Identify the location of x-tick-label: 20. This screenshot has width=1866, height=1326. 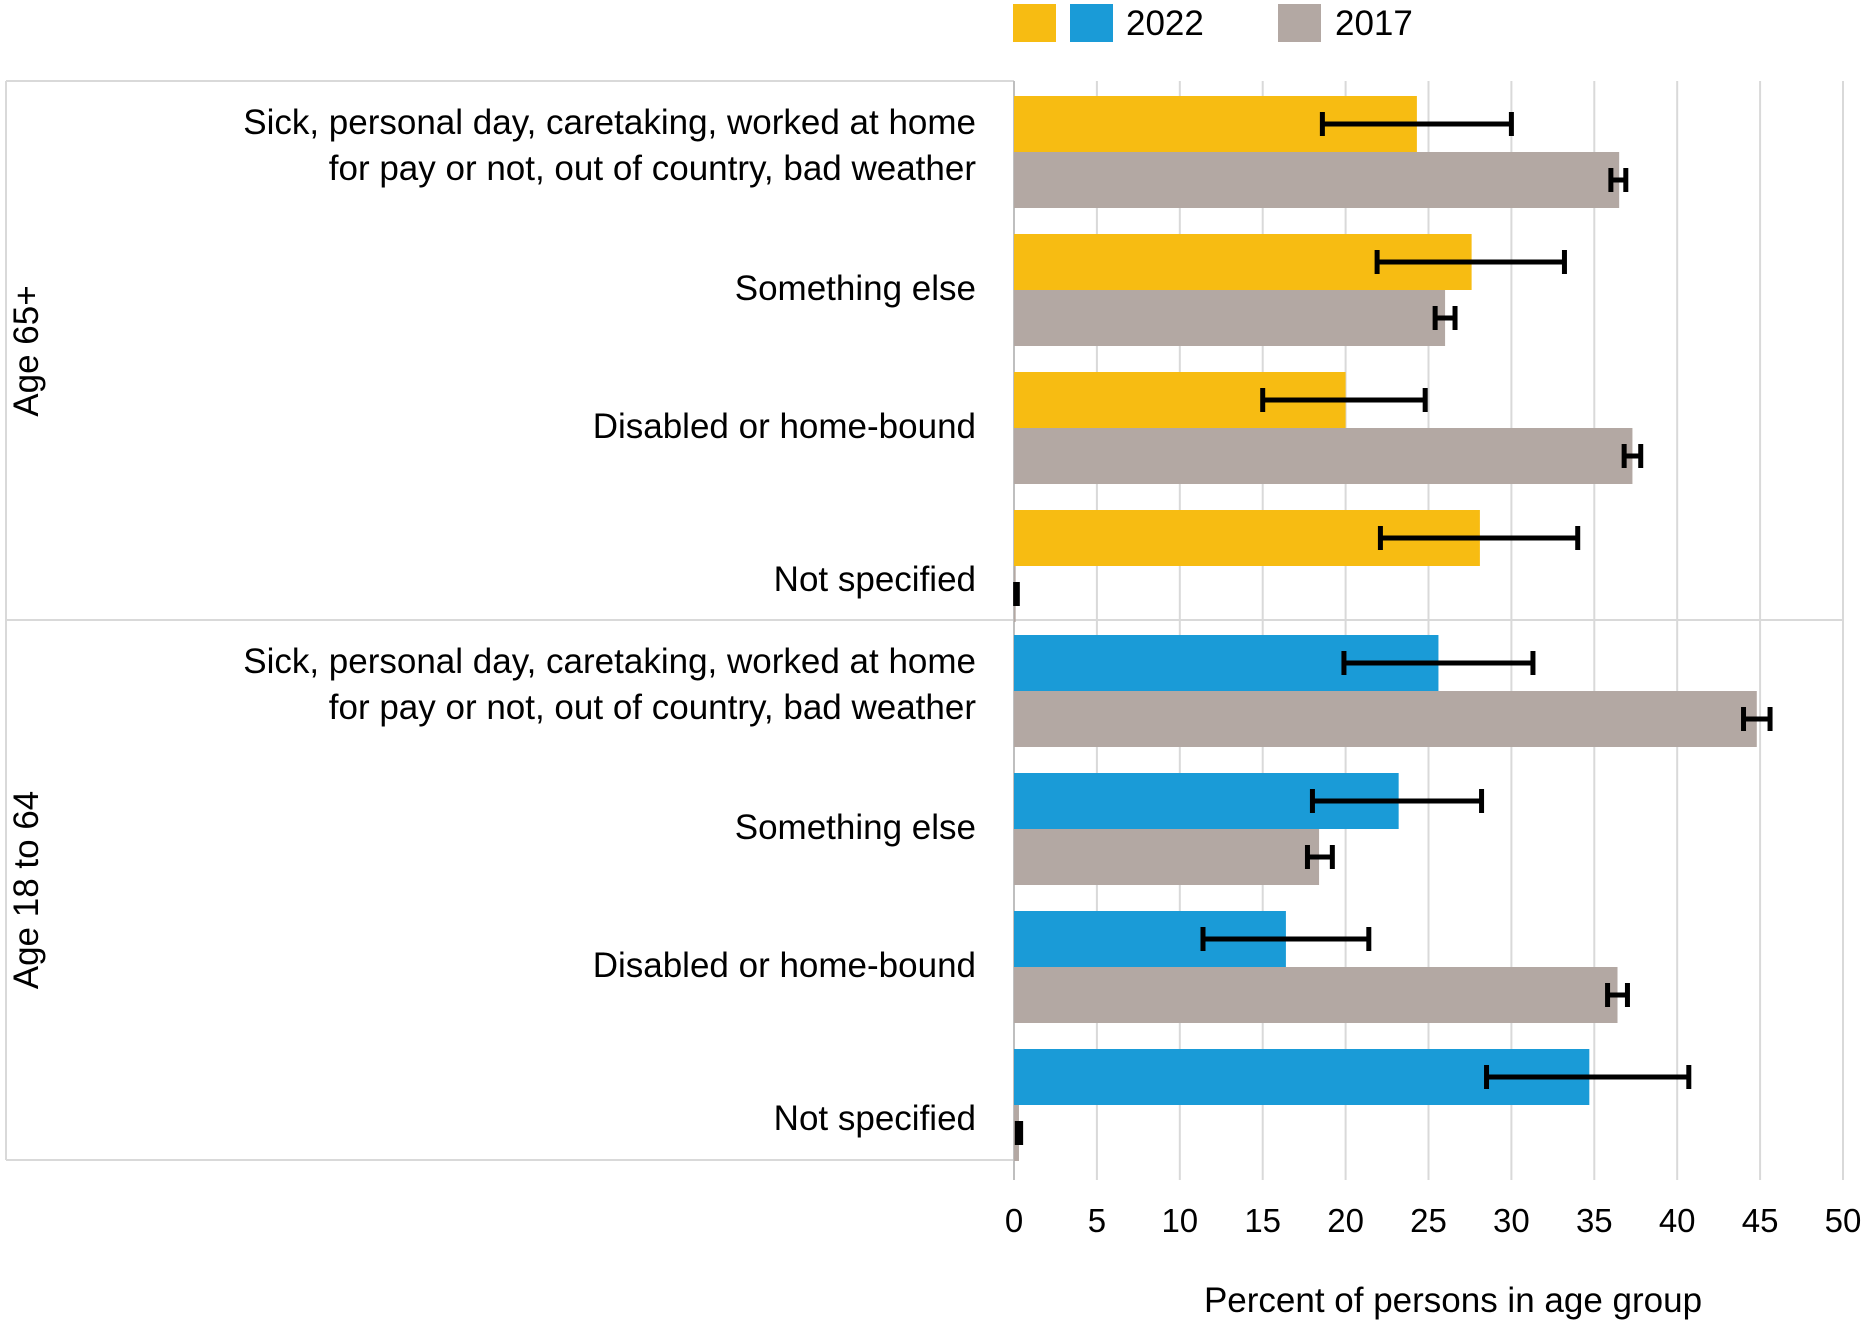
(1345, 1220).